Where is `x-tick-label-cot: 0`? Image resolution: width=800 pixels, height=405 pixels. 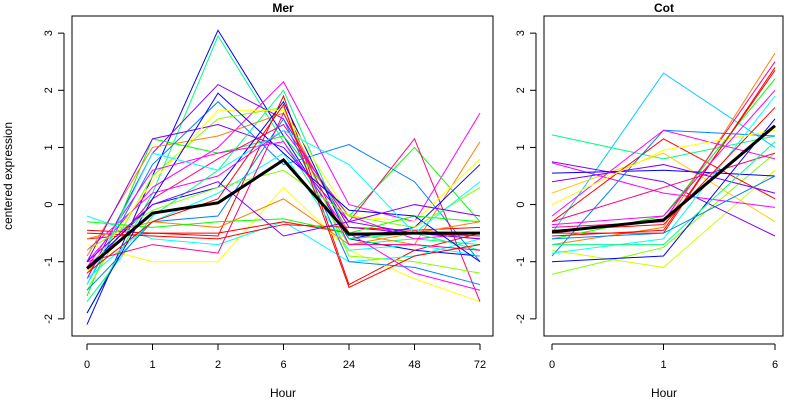
x-tick-label-cot: 0 is located at coordinates (552, 365).